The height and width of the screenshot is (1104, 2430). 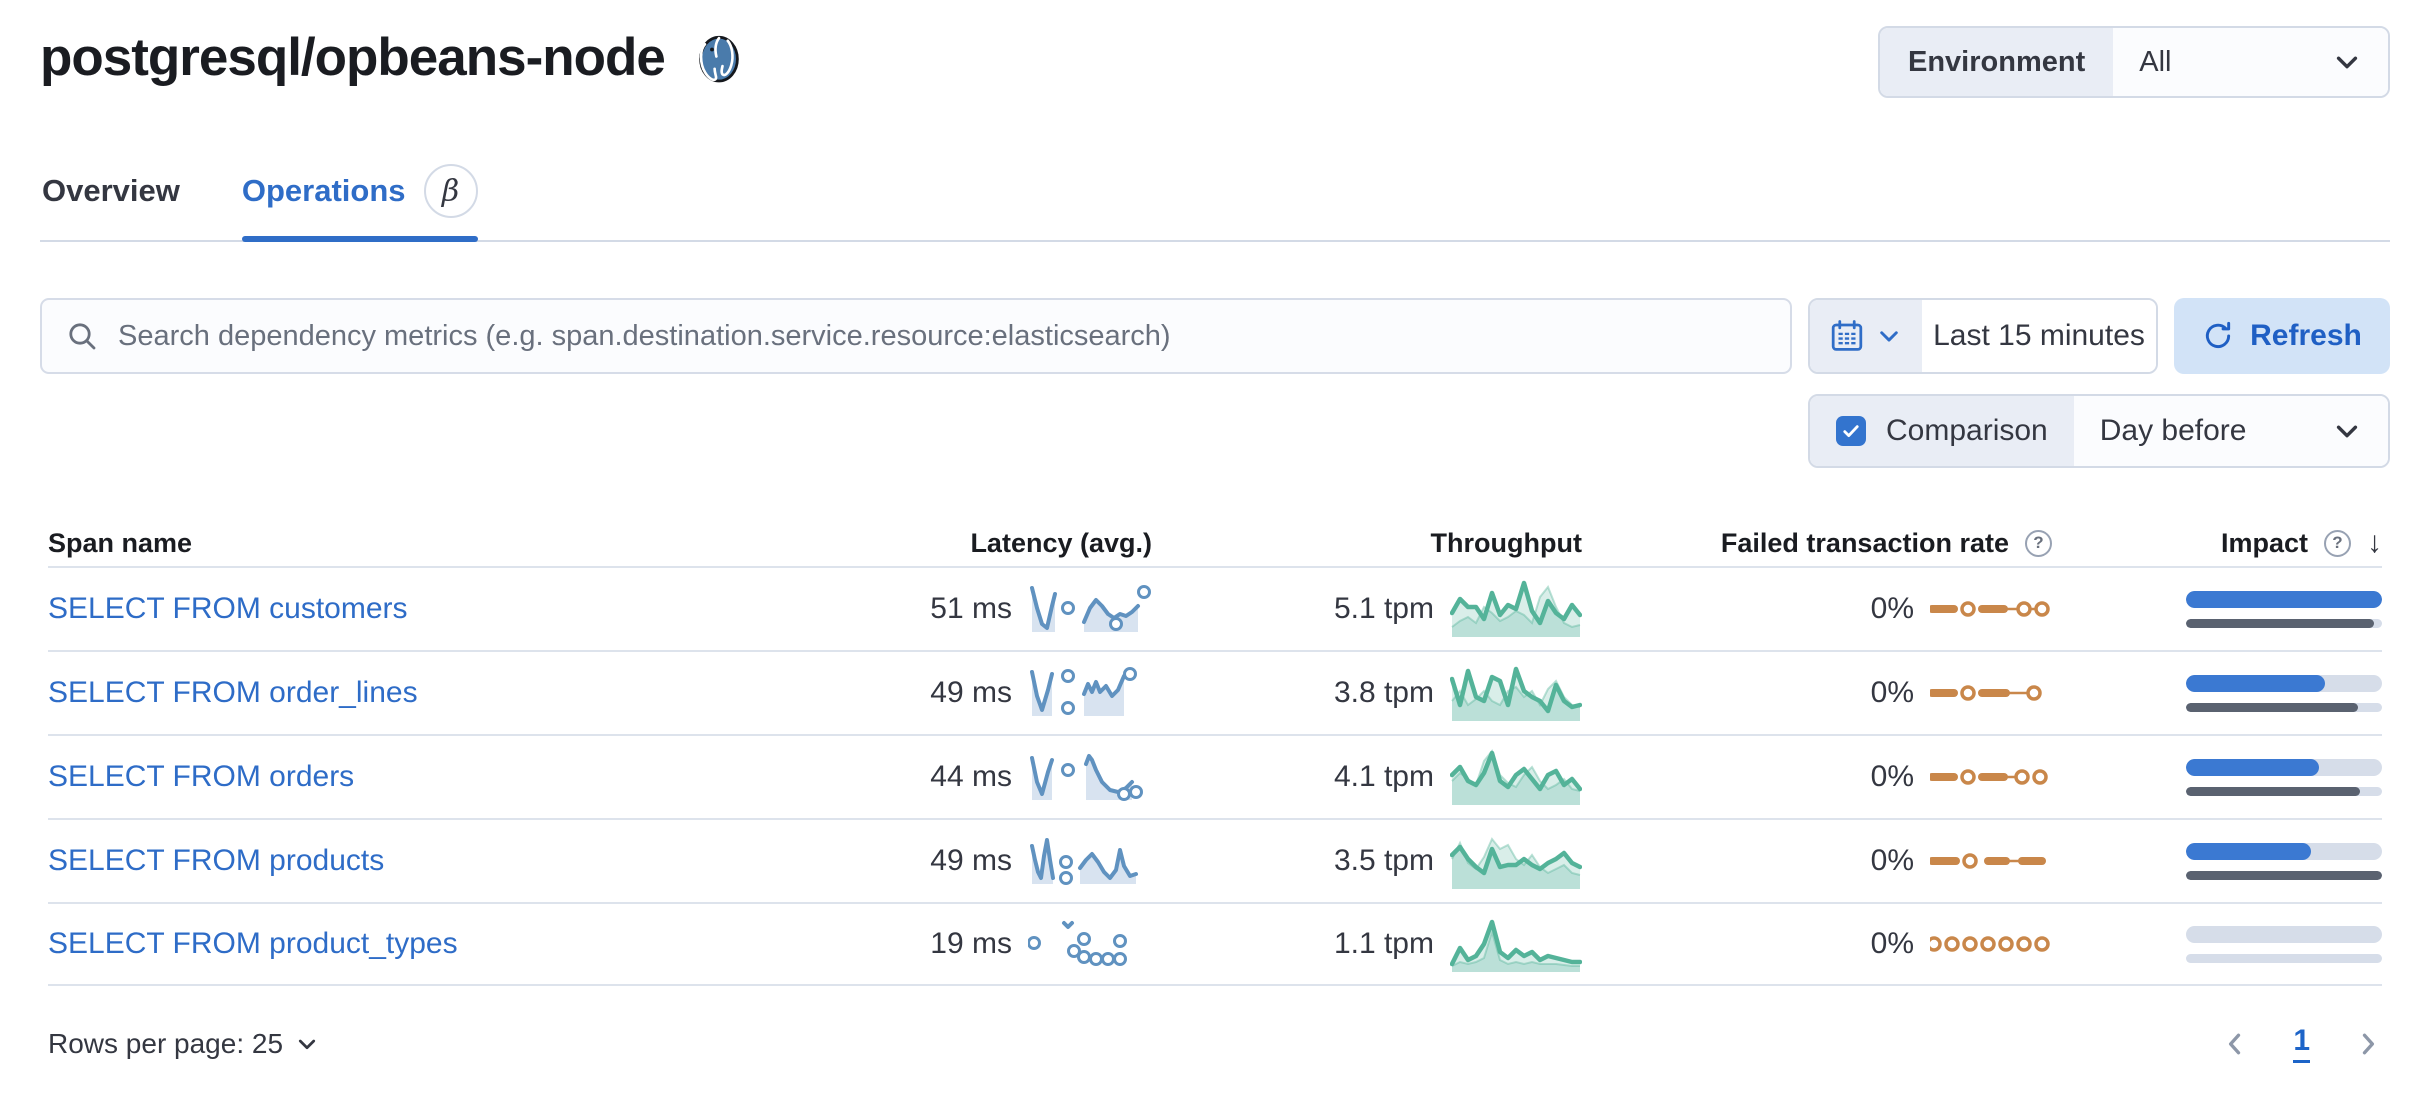 I want to click on span-name-link: SELECT FROM products, so click(x=216, y=860).